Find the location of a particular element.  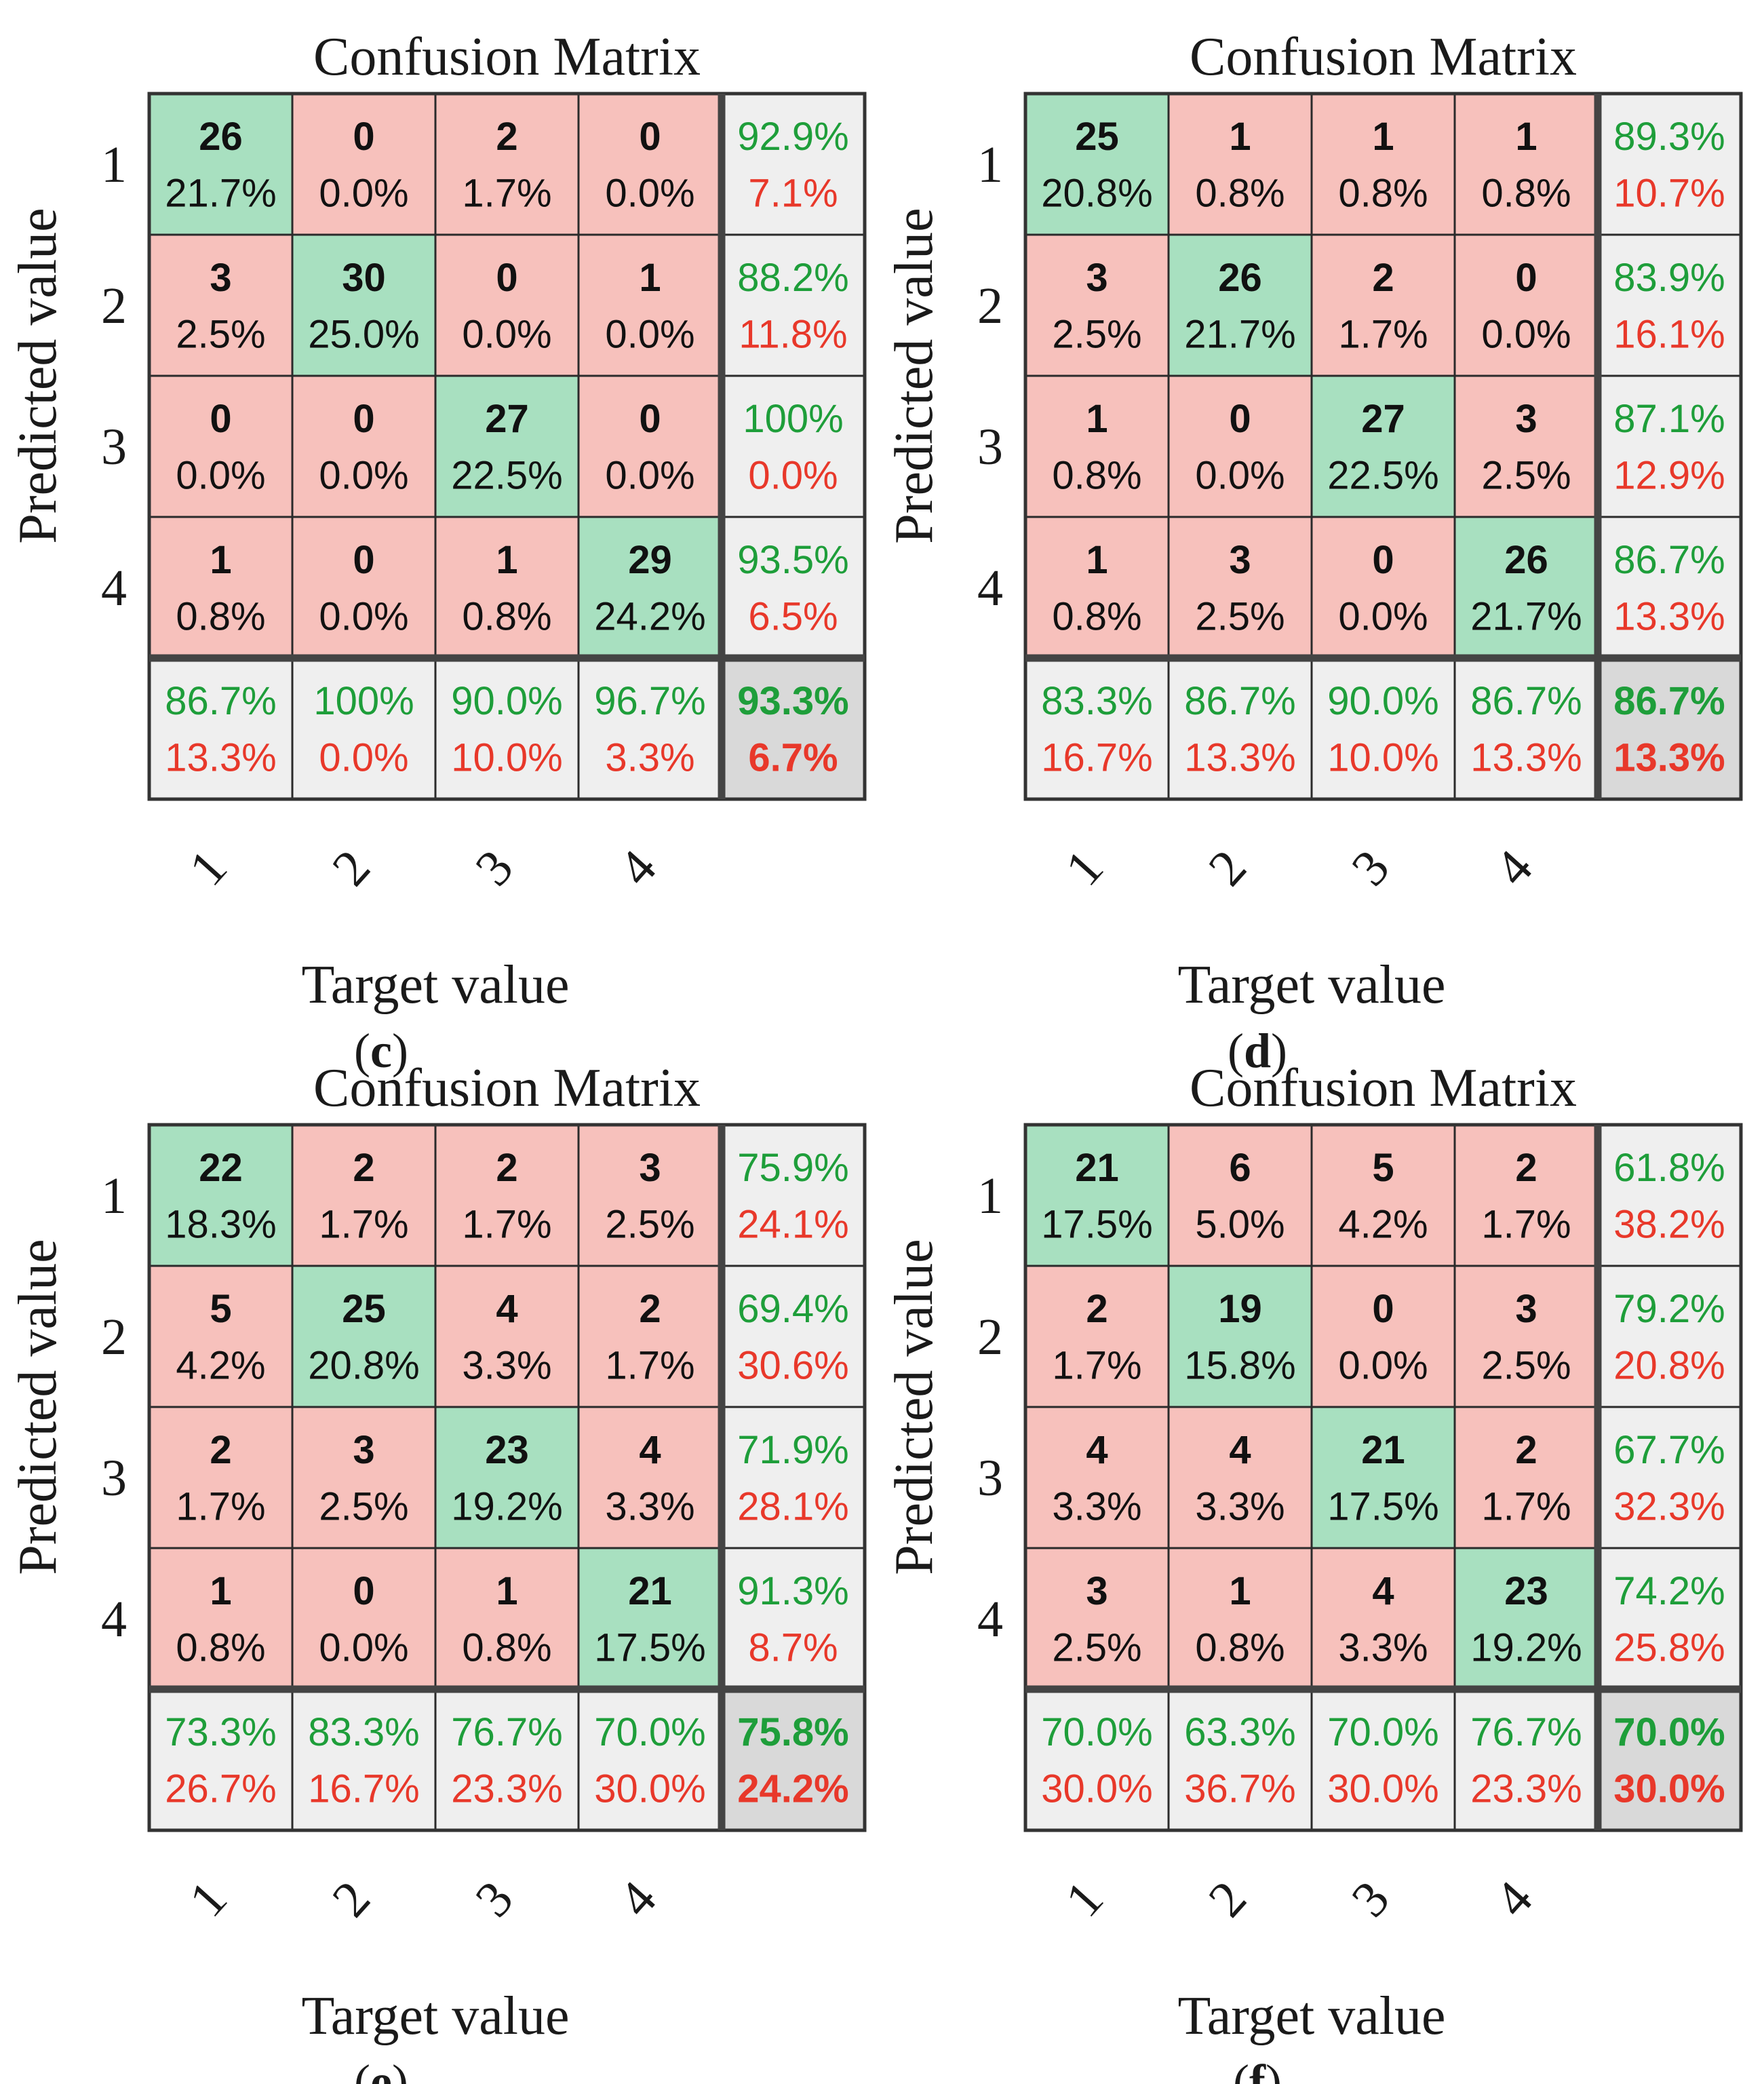

cell-percent: 19.2% is located at coordinates (1526, 1647).